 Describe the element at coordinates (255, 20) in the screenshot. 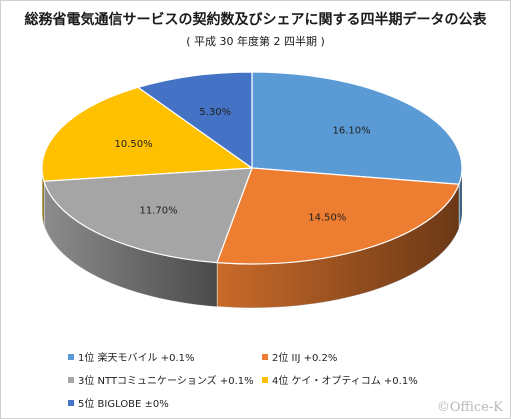

I see `chart-title: 総務省電気通信サービスの契約数及びシェアに関する四半期データの公表` at that location.